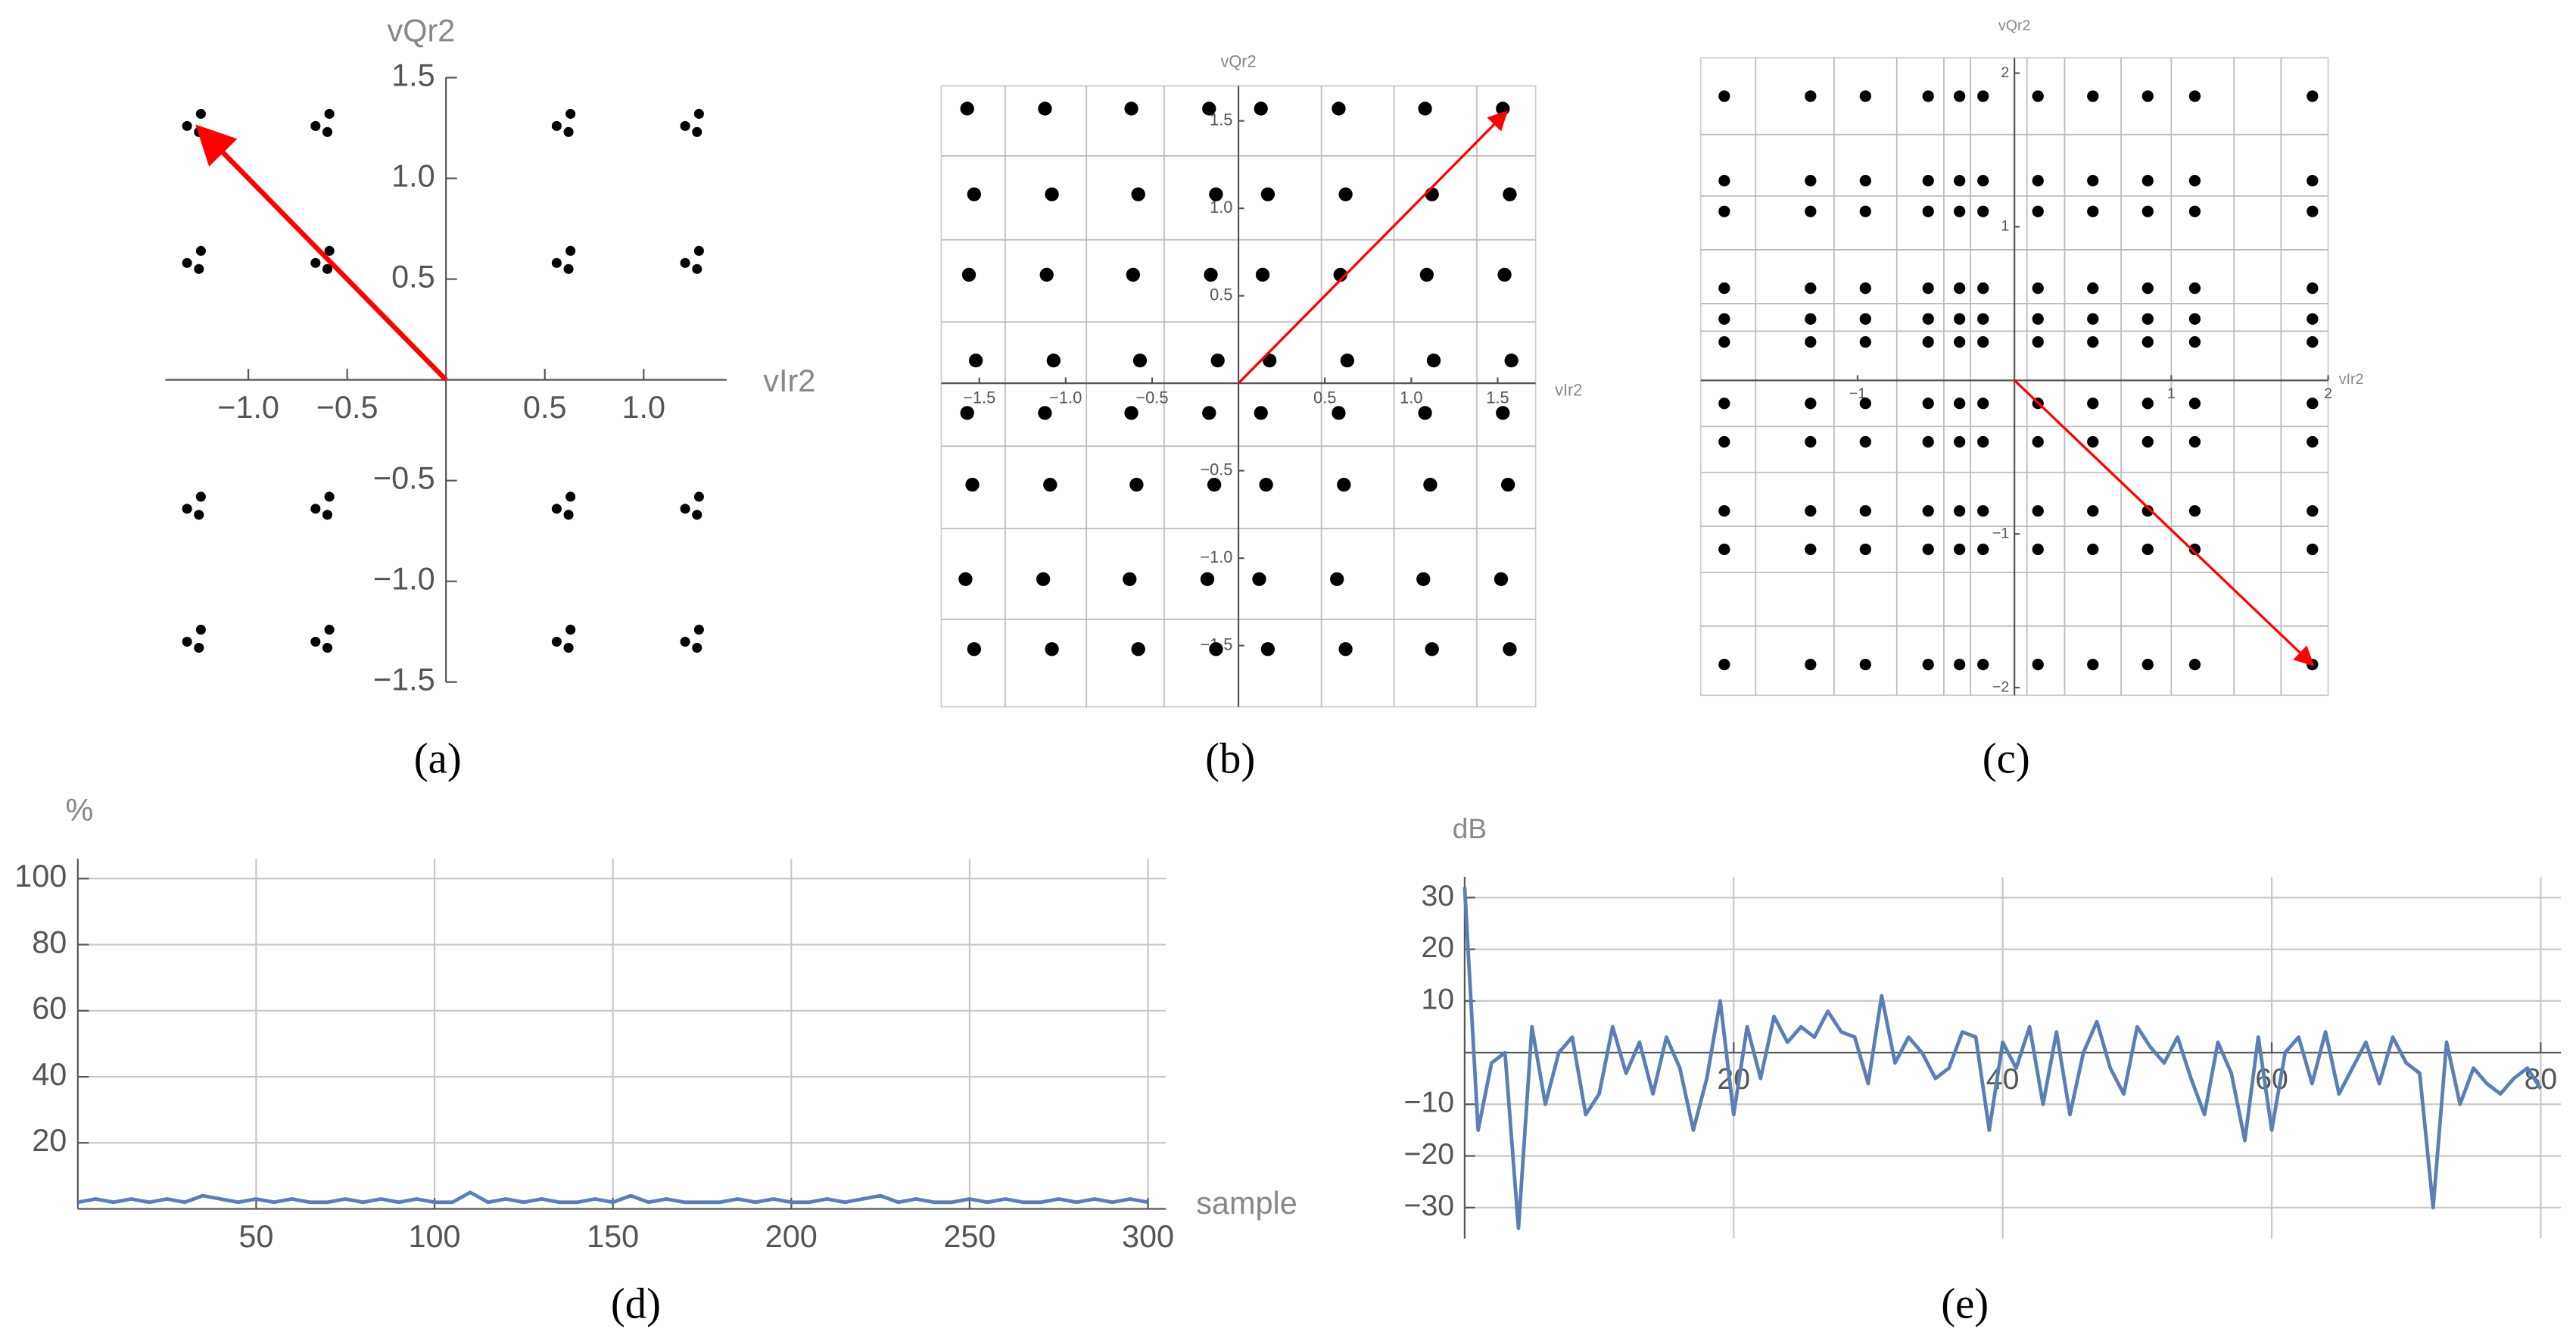 The width and height of the screenshot is (2576, 1341). What do you see at coordinates (404, 579) in the screenshot?
I see `y-tick-label: −1.0` at bounding box center [404, 579].